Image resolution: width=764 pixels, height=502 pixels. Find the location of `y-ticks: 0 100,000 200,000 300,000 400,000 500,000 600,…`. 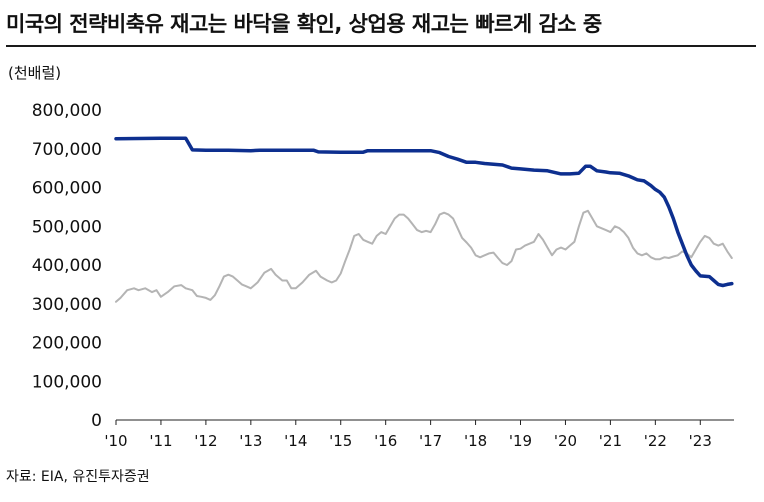

y-ticks: 0 100,000 200,000 300,000 400,000 500,000 600,… is located at coordinates (67, 266).